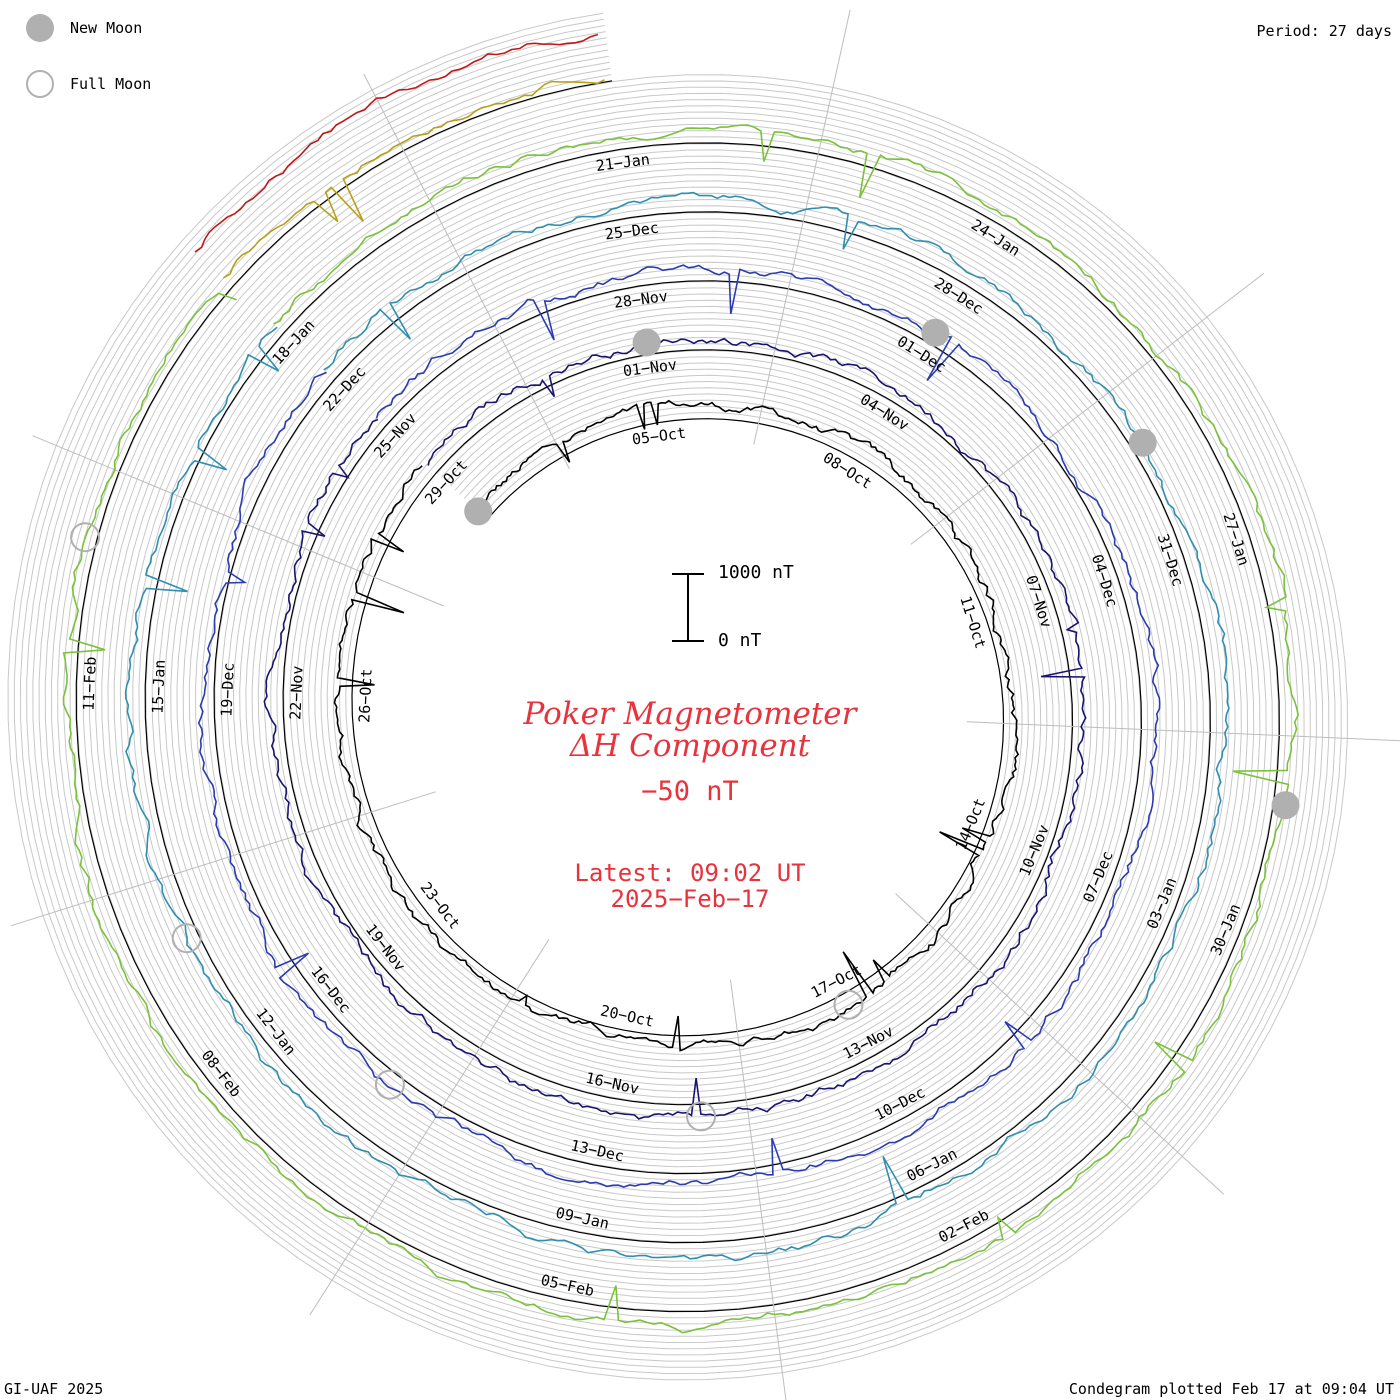 This screenshot has height=1400, width=1400. I want to click on date-label: 07−Dec, so click(1097, 876).